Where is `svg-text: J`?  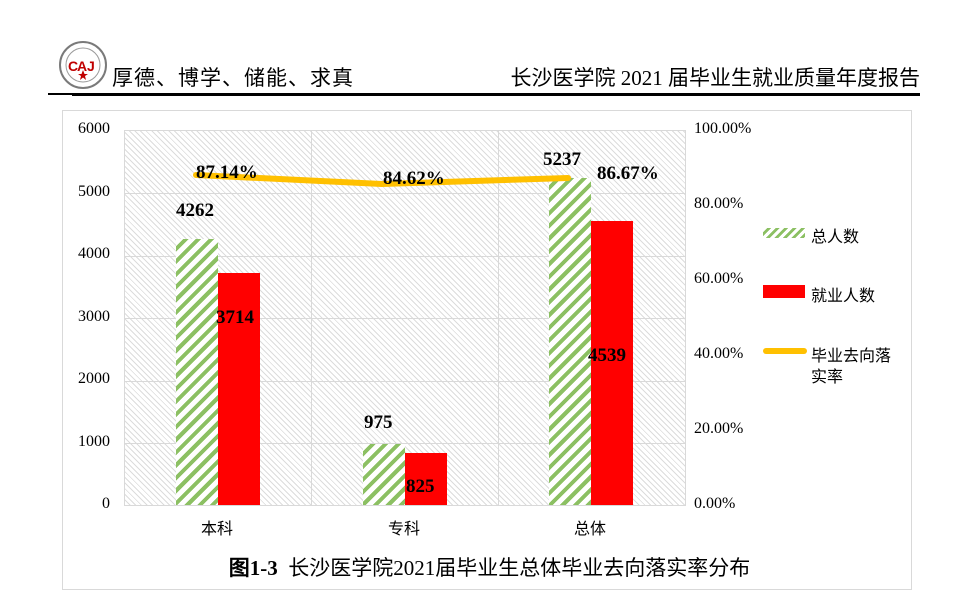
svg-text: J is located at coordinates (91, 66).